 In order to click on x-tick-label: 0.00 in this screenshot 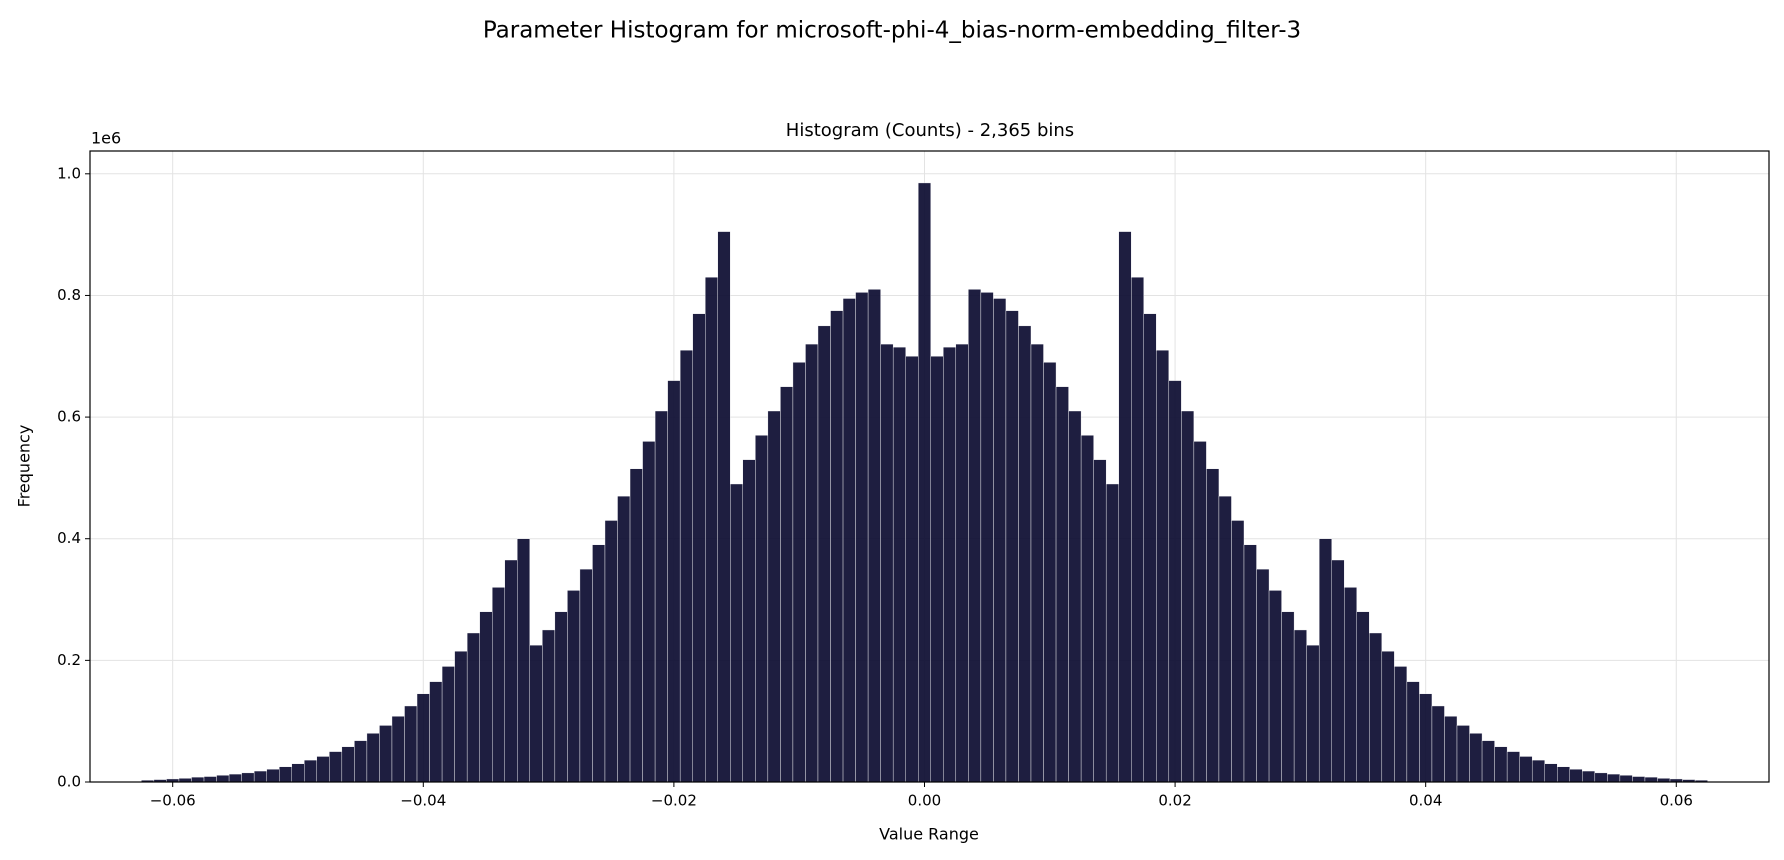, I will do `click(924, 801)`.